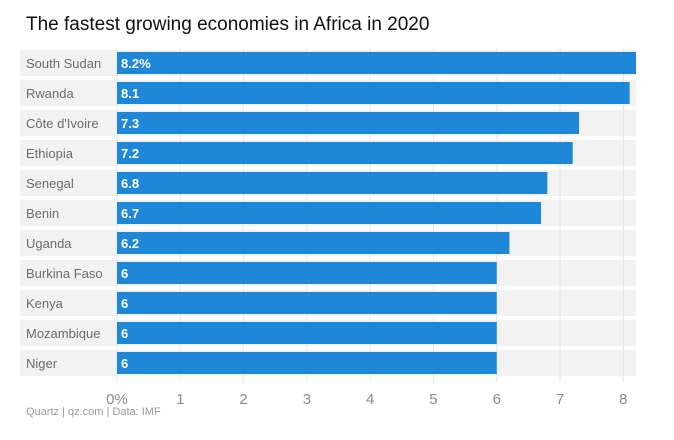  What do you see at coordinates (117, 399) in the screenshot?
I see `x-tick-label: 0%` at bounding box center [117, 399].